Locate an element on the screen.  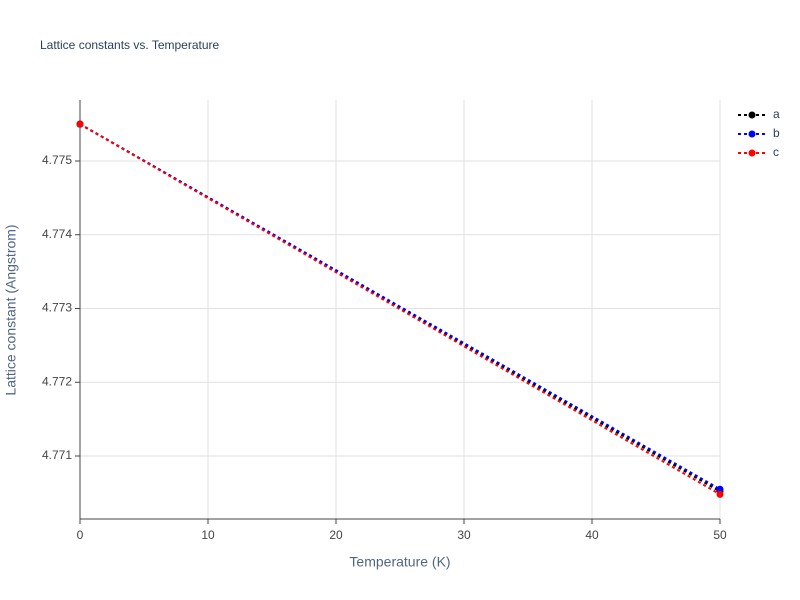
x-tick-label: 20 is located at coordinates (336, 535).